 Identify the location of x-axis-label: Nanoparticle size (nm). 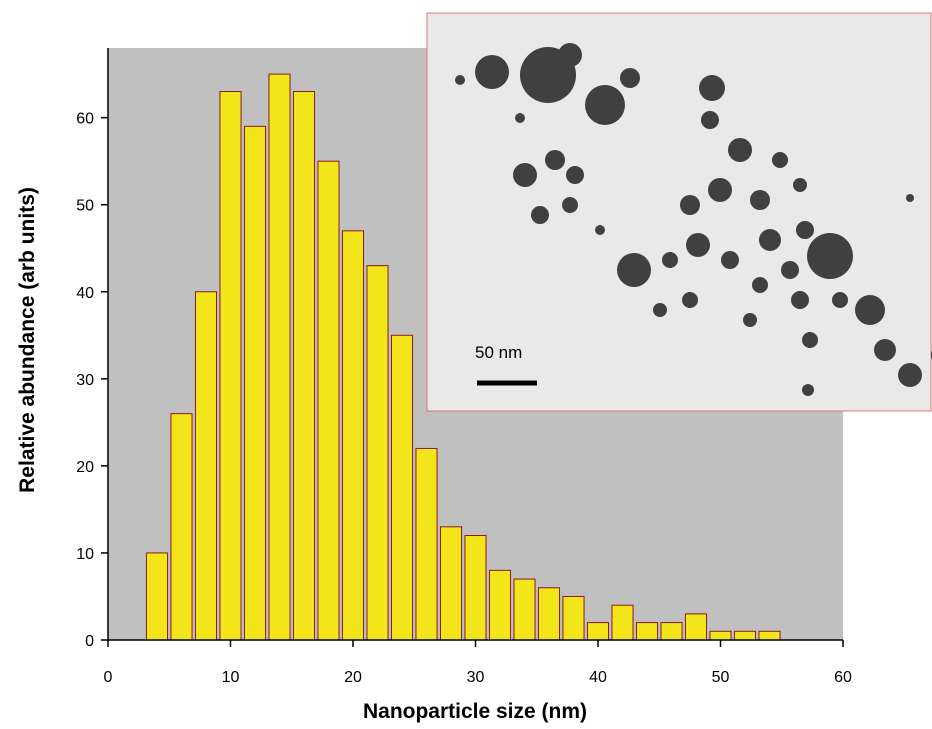
(475, 711).